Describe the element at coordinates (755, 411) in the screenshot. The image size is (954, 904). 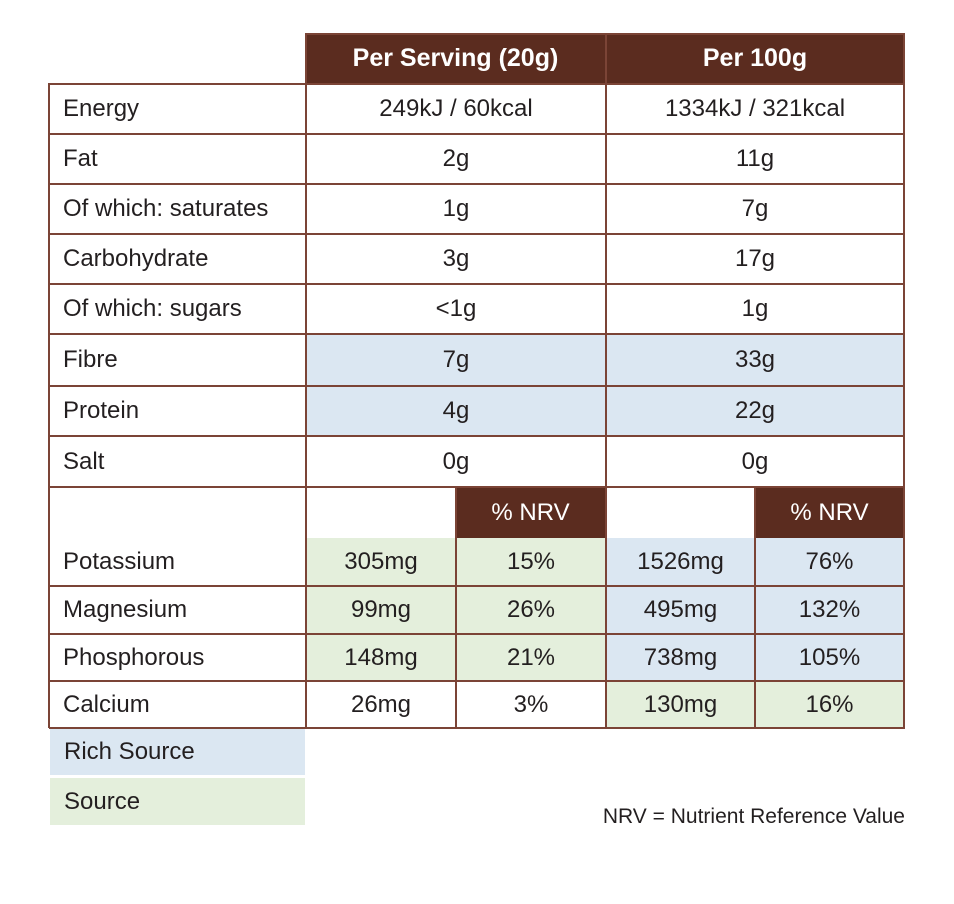
I see `nutrient-per-100g: 22g` at that location.